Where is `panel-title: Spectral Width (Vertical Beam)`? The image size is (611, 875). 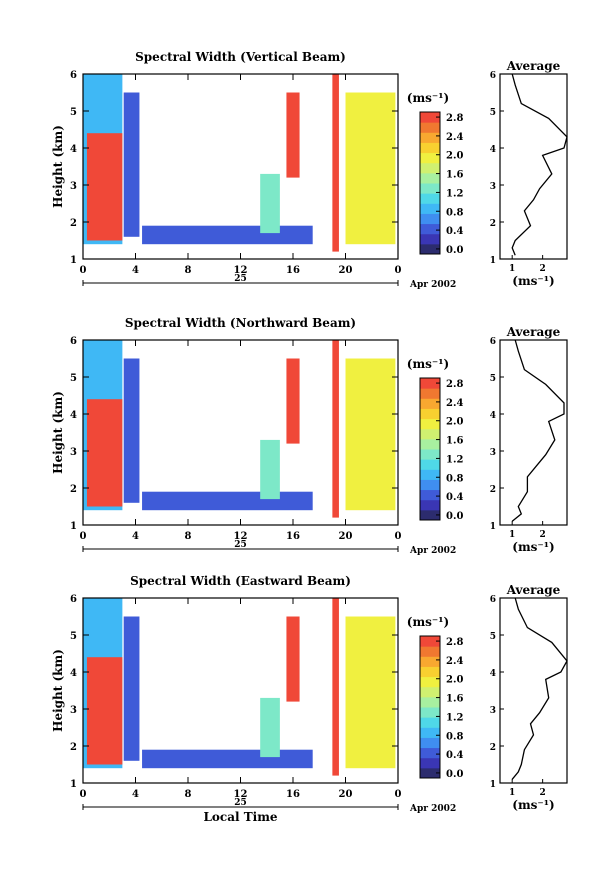 panel-title: Spectral Width (Vertical Beam) is located at coordinates (240, 57).